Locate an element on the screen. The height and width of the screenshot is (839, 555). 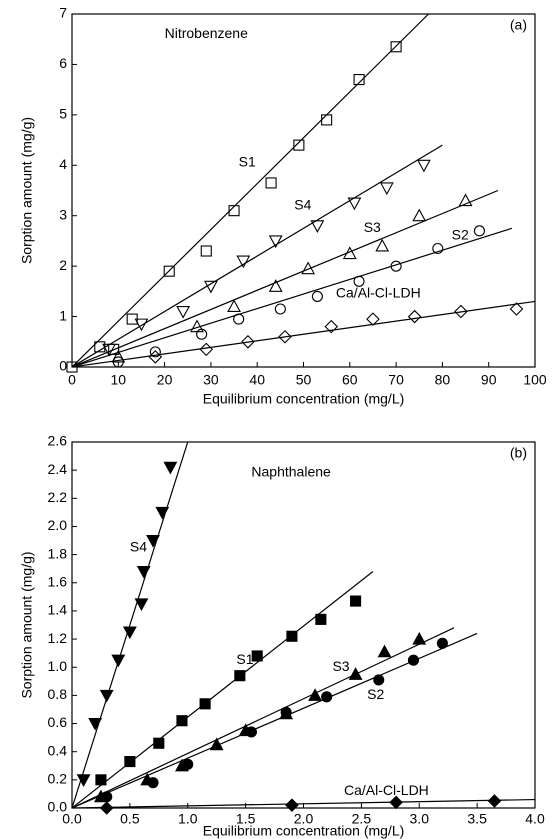
y-tick-label: 1.8 is located at coordinates (58, 553).